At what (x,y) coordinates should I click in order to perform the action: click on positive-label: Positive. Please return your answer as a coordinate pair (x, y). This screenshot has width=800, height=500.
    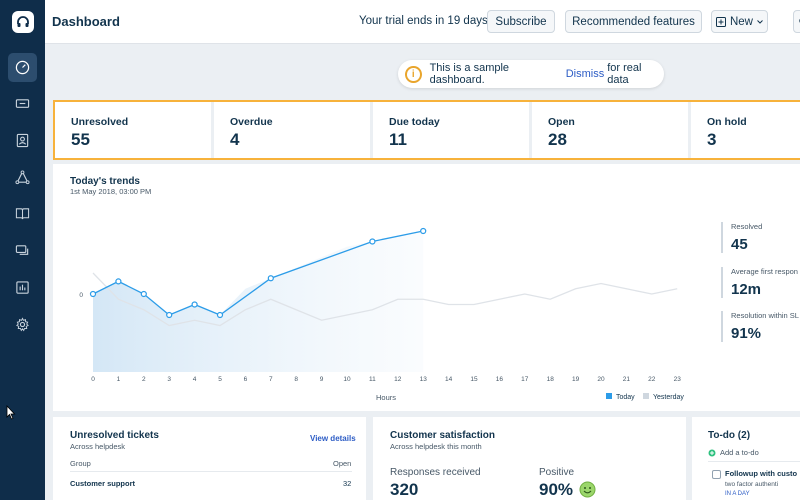
    Looking at the image, I should click on (557, 472).